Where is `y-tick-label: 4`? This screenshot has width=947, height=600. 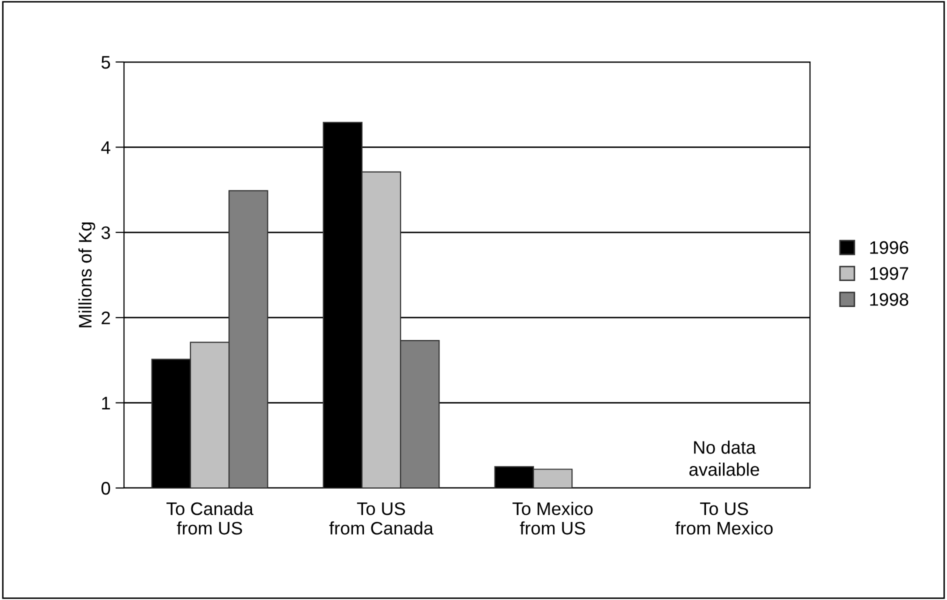 y-tick-label: 4 is located at coordinates (105, 147).